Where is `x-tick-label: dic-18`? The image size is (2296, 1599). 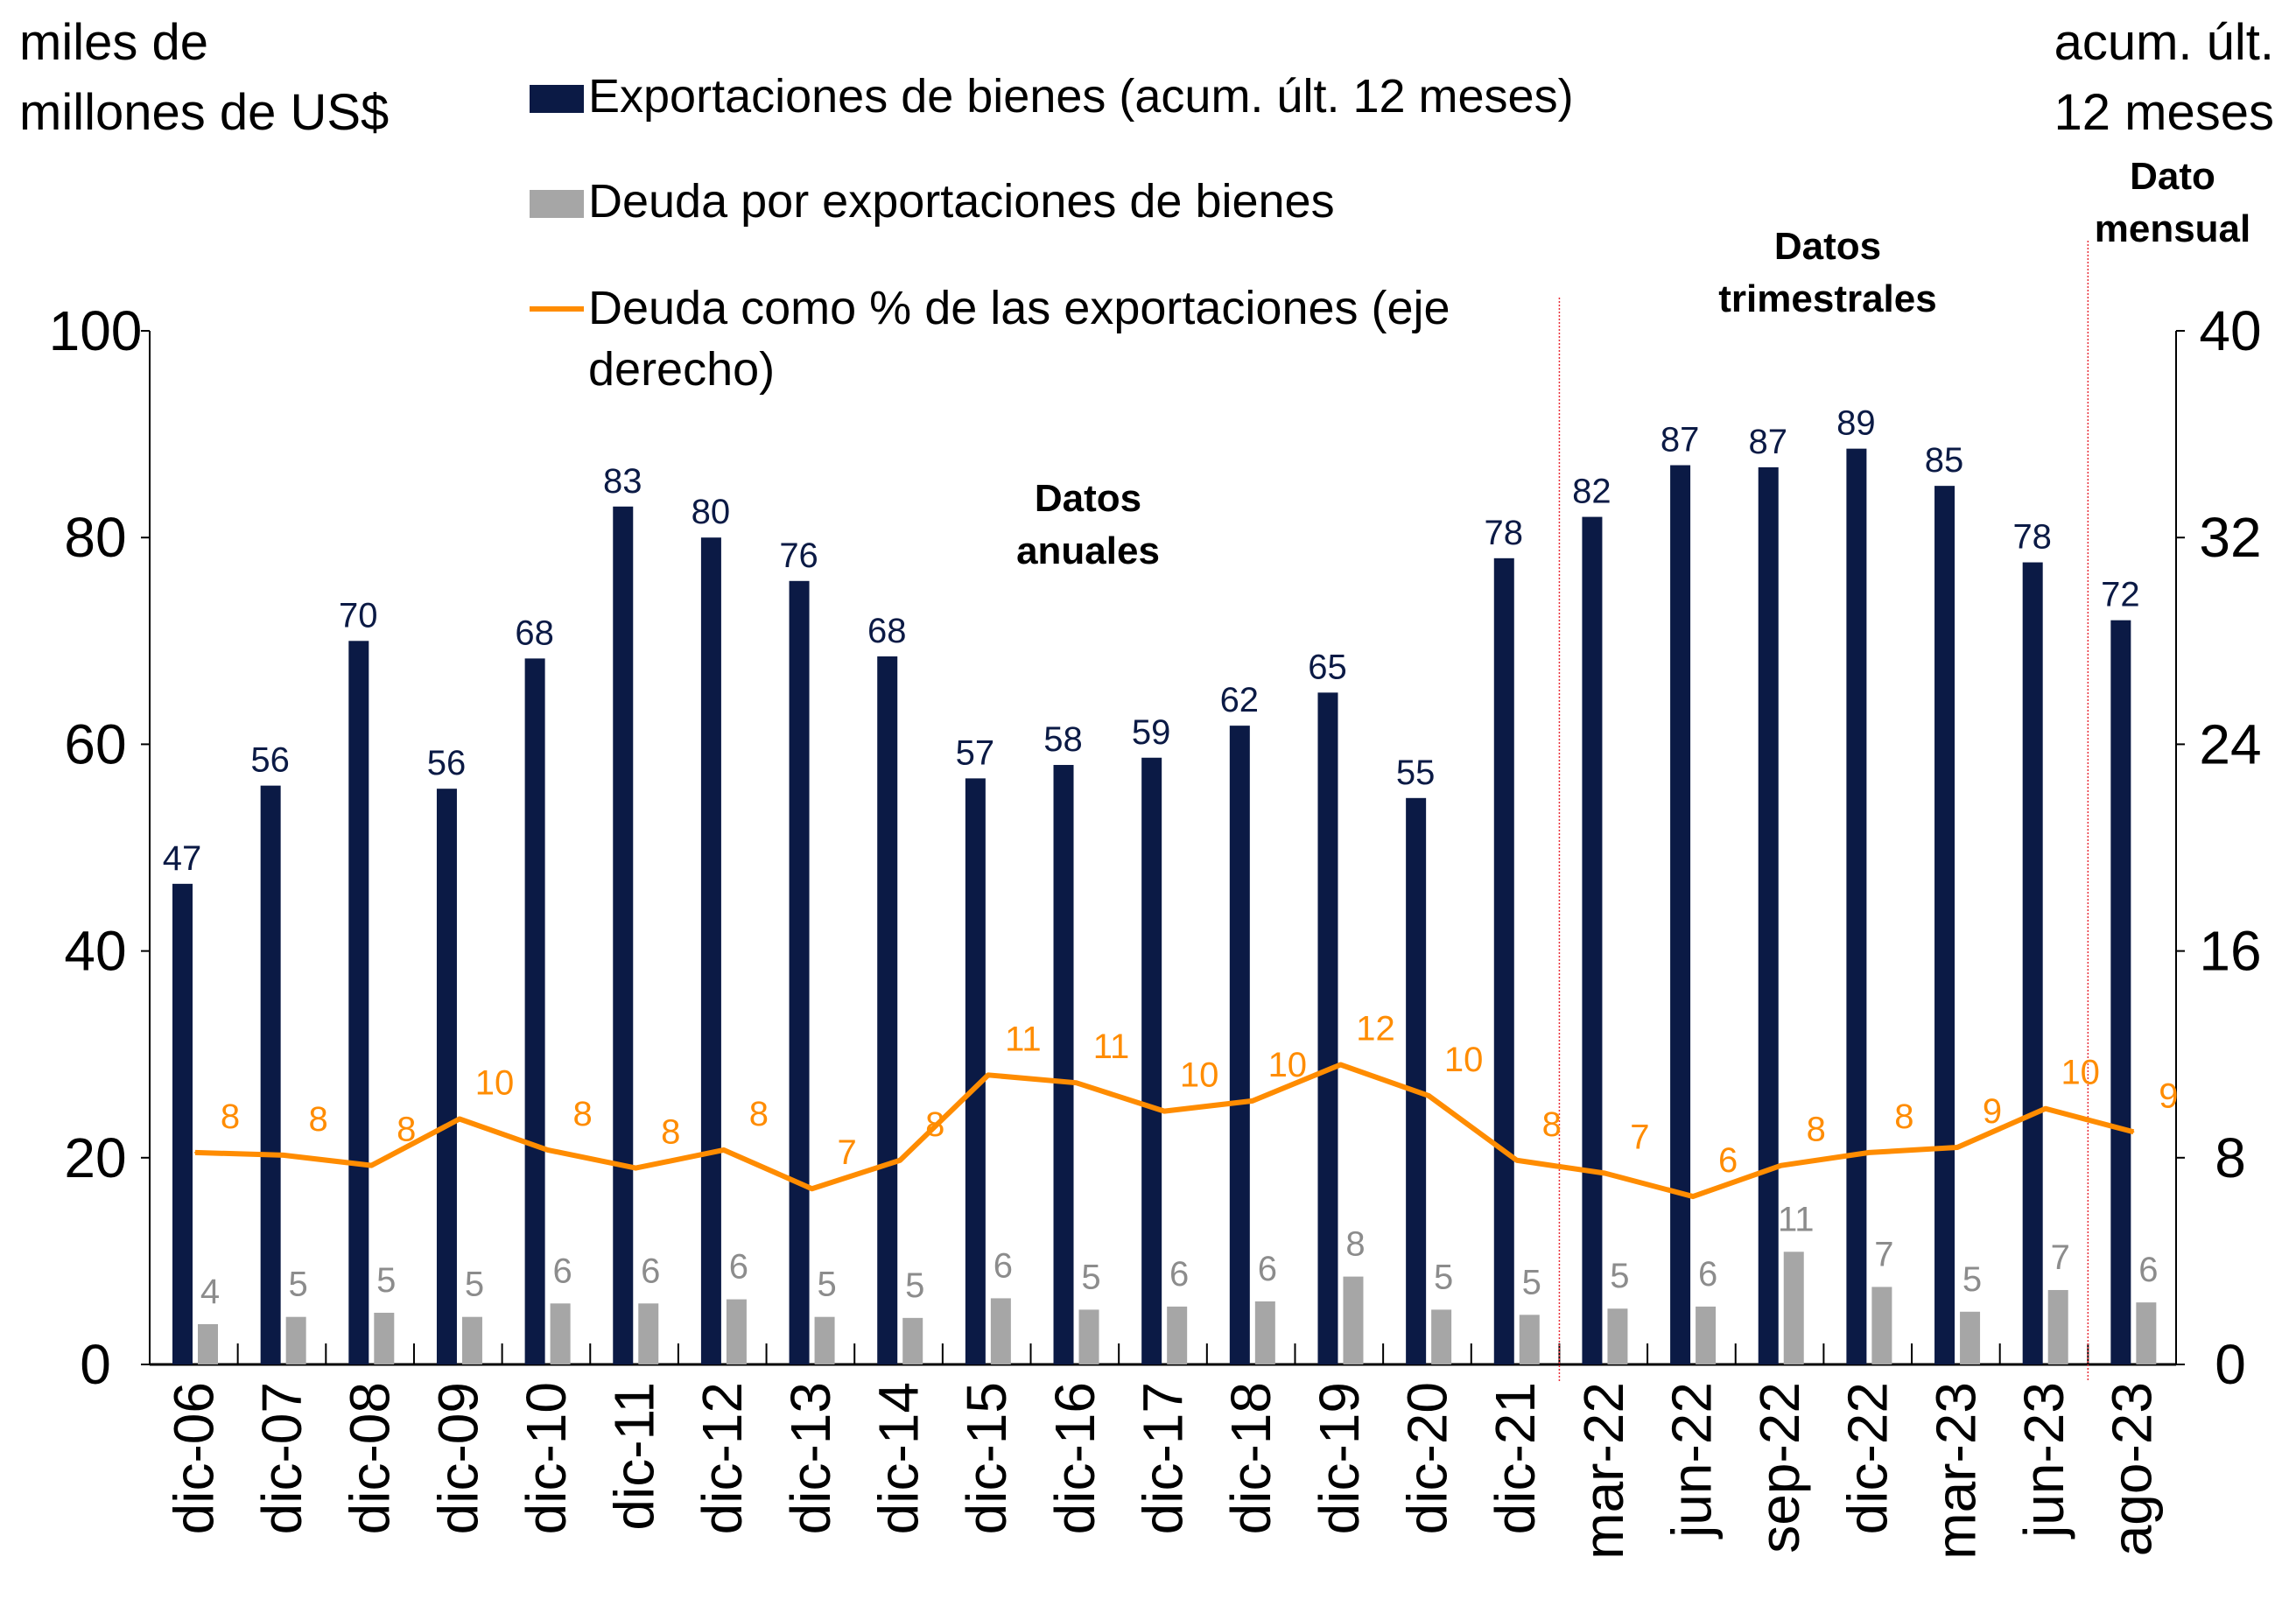
x-tick-label: dic-18 is located at coordinates (1251, 1458).